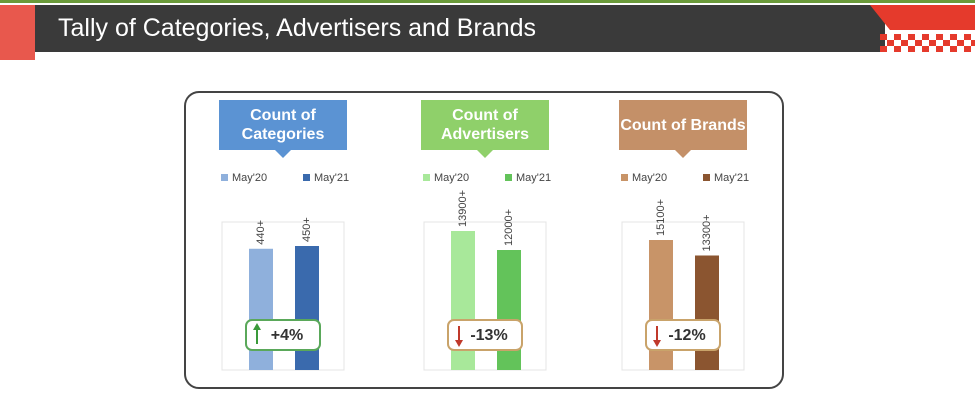  What do you see at coordinates (463, 208) in the screenshot?
I see `value-label: 13900+` at bounding box center [463, 208].